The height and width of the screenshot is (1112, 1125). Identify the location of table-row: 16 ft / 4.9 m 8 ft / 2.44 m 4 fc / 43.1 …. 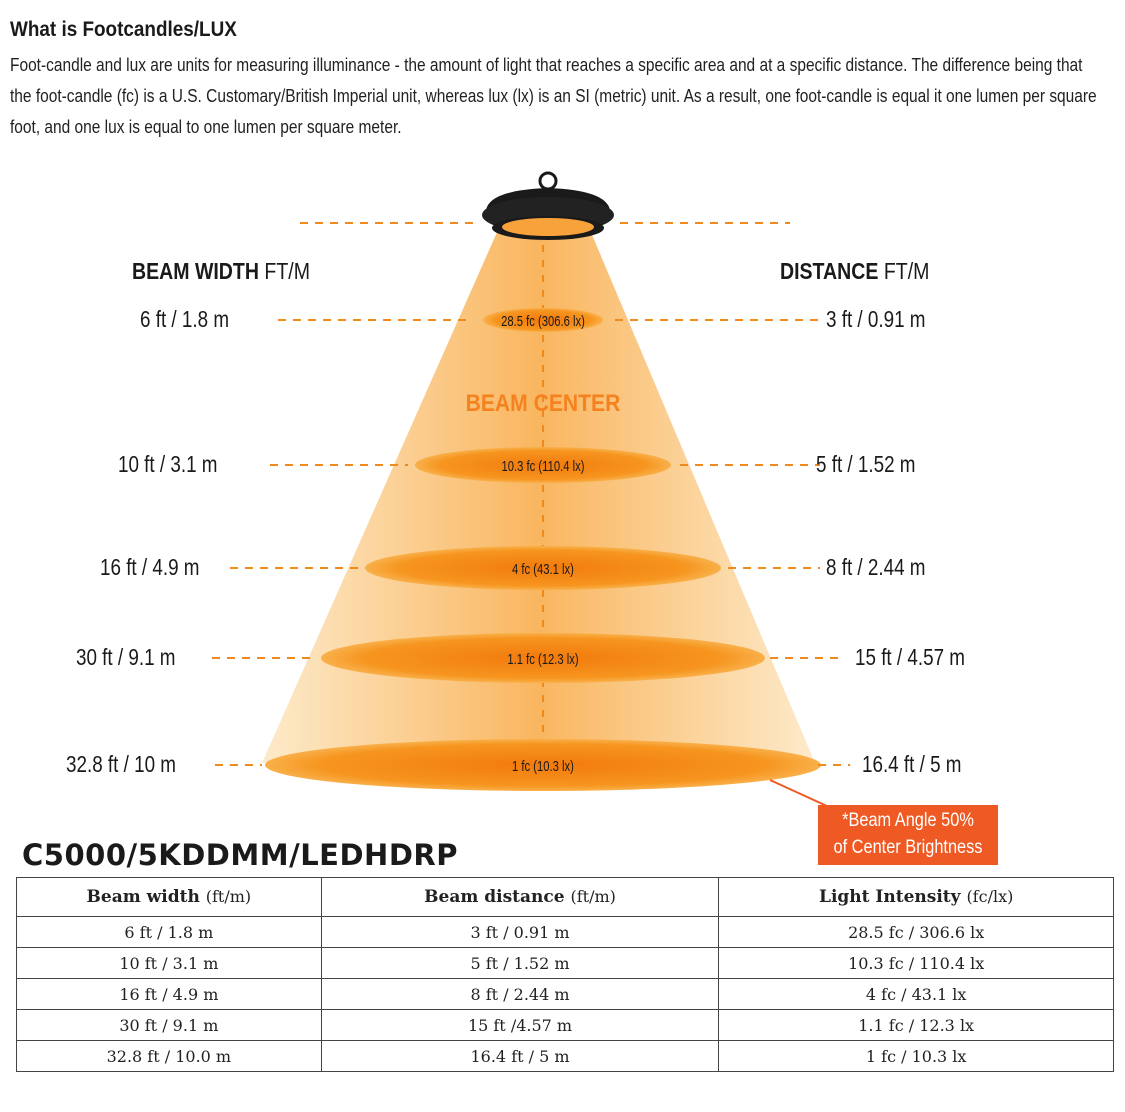
(565, 994).